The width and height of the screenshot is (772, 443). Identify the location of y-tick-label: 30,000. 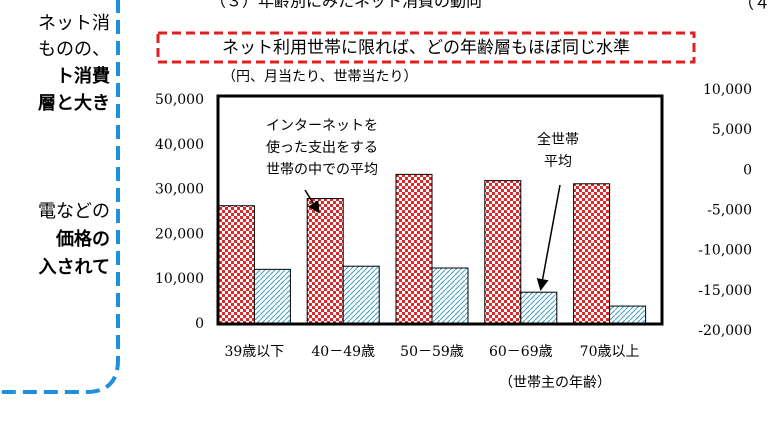
(179, 190).